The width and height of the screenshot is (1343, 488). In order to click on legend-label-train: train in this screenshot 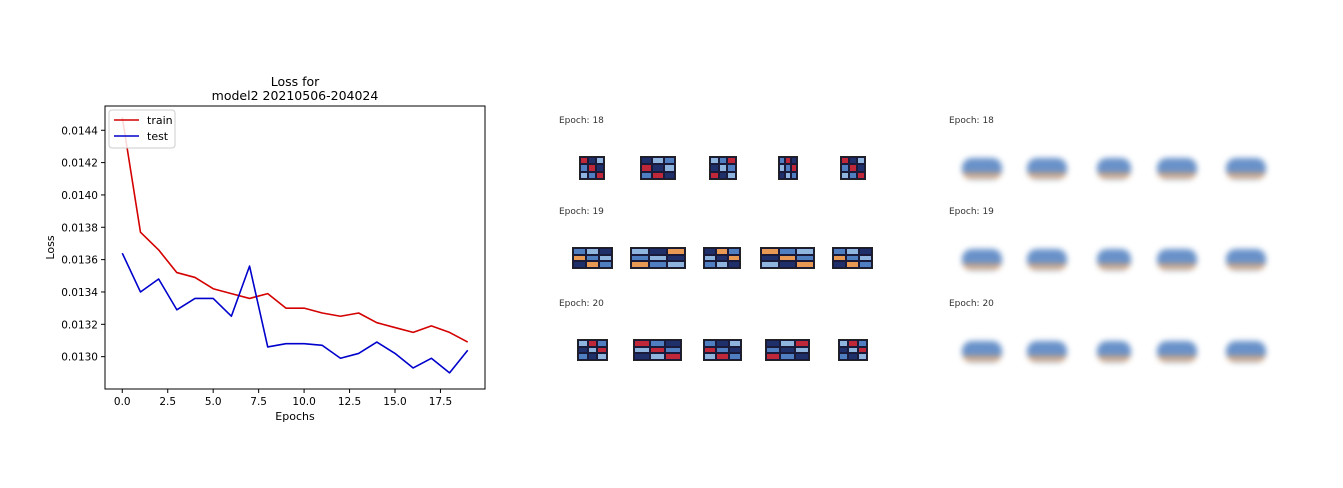, I will do `click(160, 120)`.